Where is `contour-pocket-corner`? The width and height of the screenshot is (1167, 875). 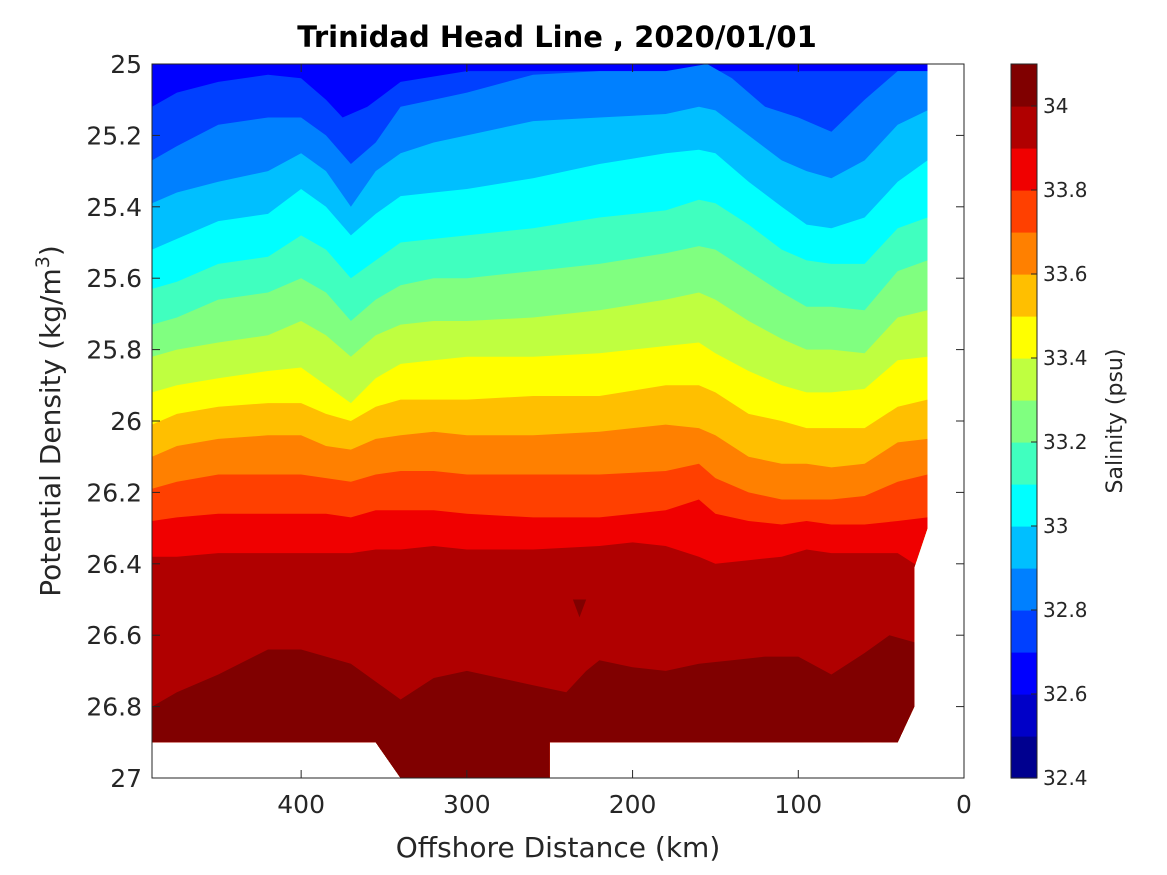
contour-pocket-corner is located at coordinates (896, 733).